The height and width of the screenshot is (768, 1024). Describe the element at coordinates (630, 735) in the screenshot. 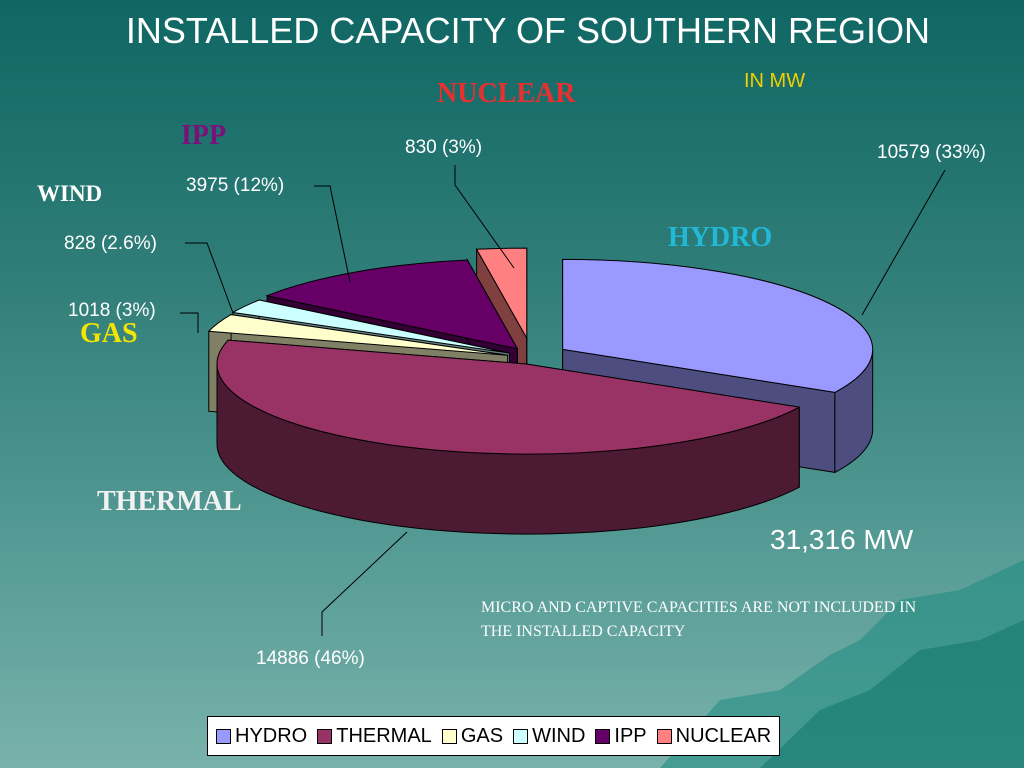

I see `legend-label: IPP` at that location.